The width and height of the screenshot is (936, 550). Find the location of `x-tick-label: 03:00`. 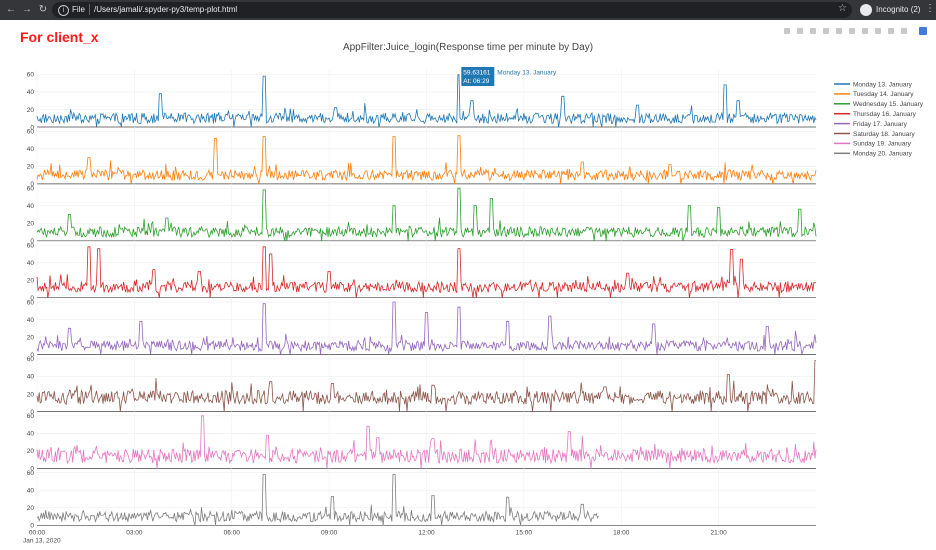

x-tick-label: 03:00 is located at coordinates (134, 532).